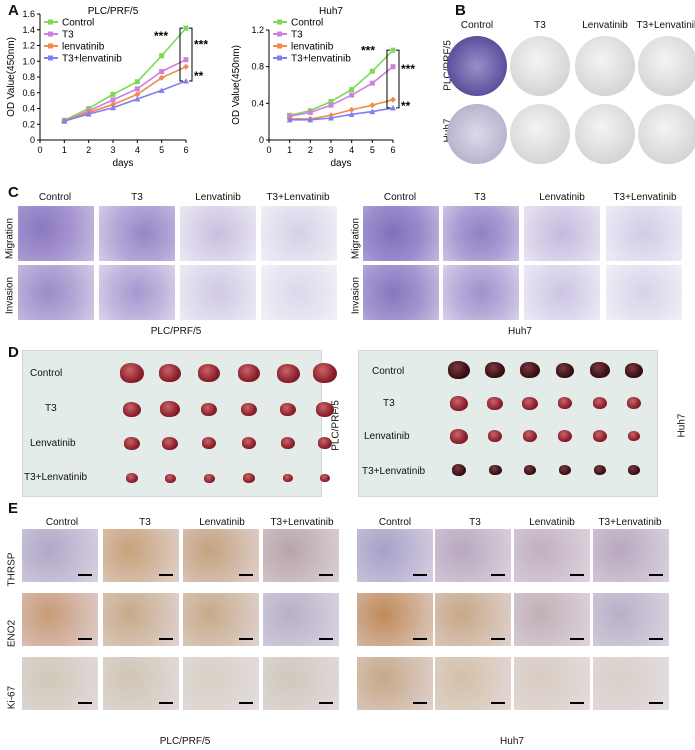 This screenshot has height=750, width=695. Describe the element at coordinates (176, 331) in the screenshot. I see `transwell-cell-label: PLC/PRF/5` at that location.